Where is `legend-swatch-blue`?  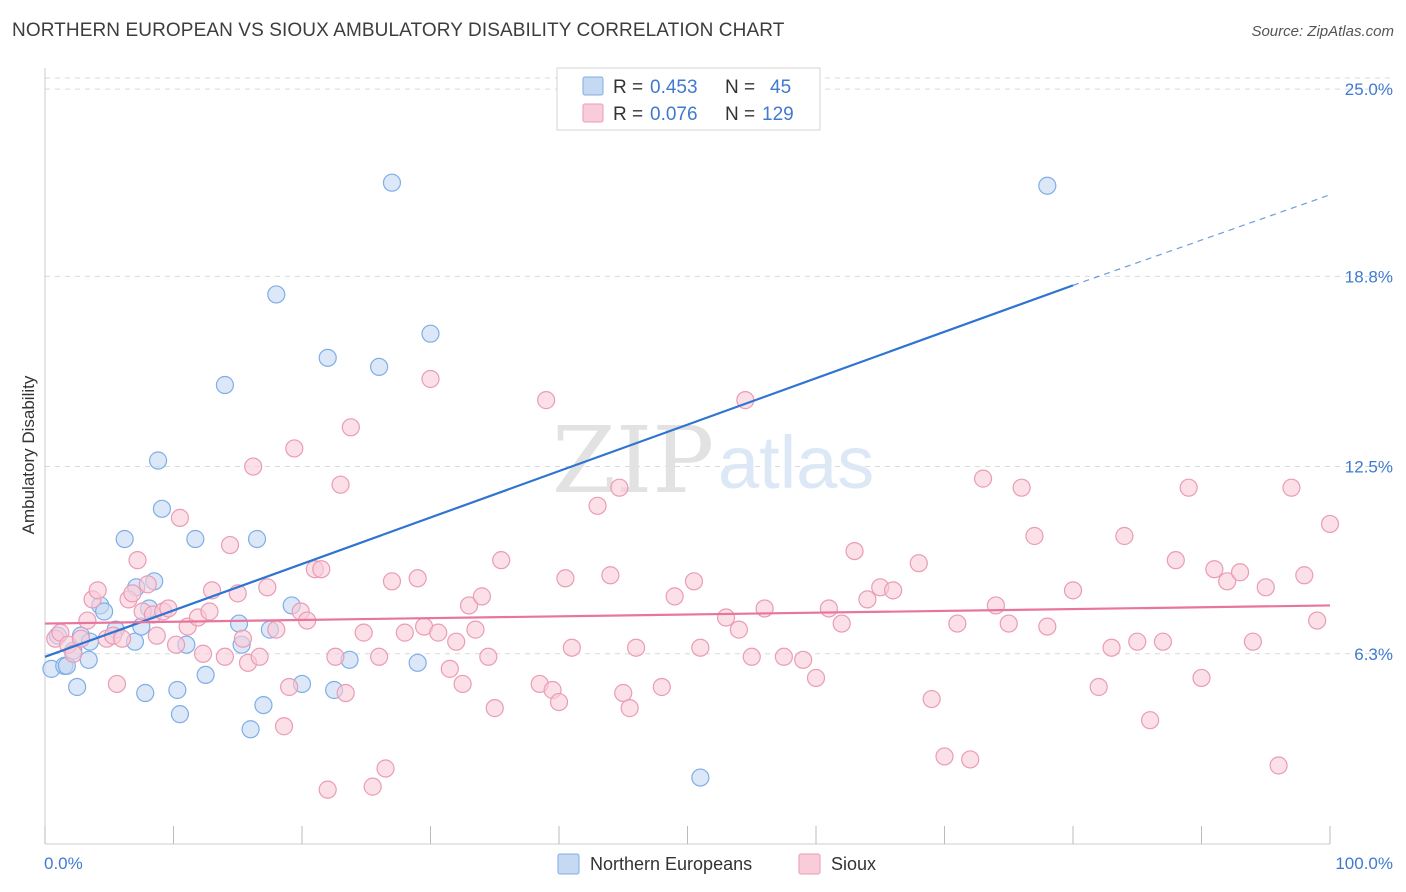
legend-swatch-blue is located at coordinates (593, 86).